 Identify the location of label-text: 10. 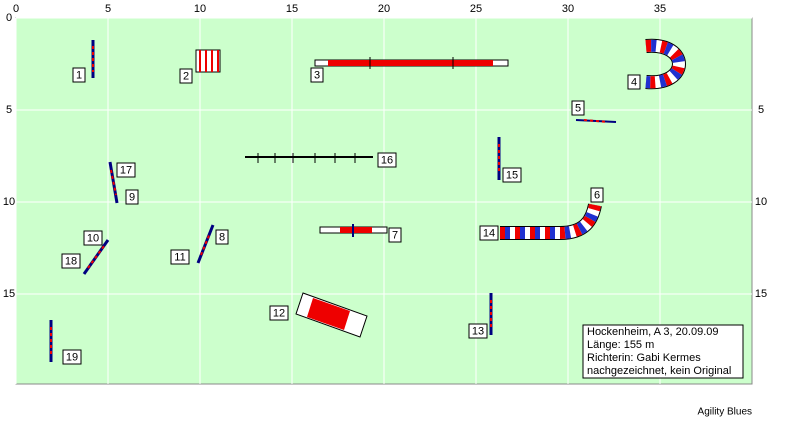
(93, 238).